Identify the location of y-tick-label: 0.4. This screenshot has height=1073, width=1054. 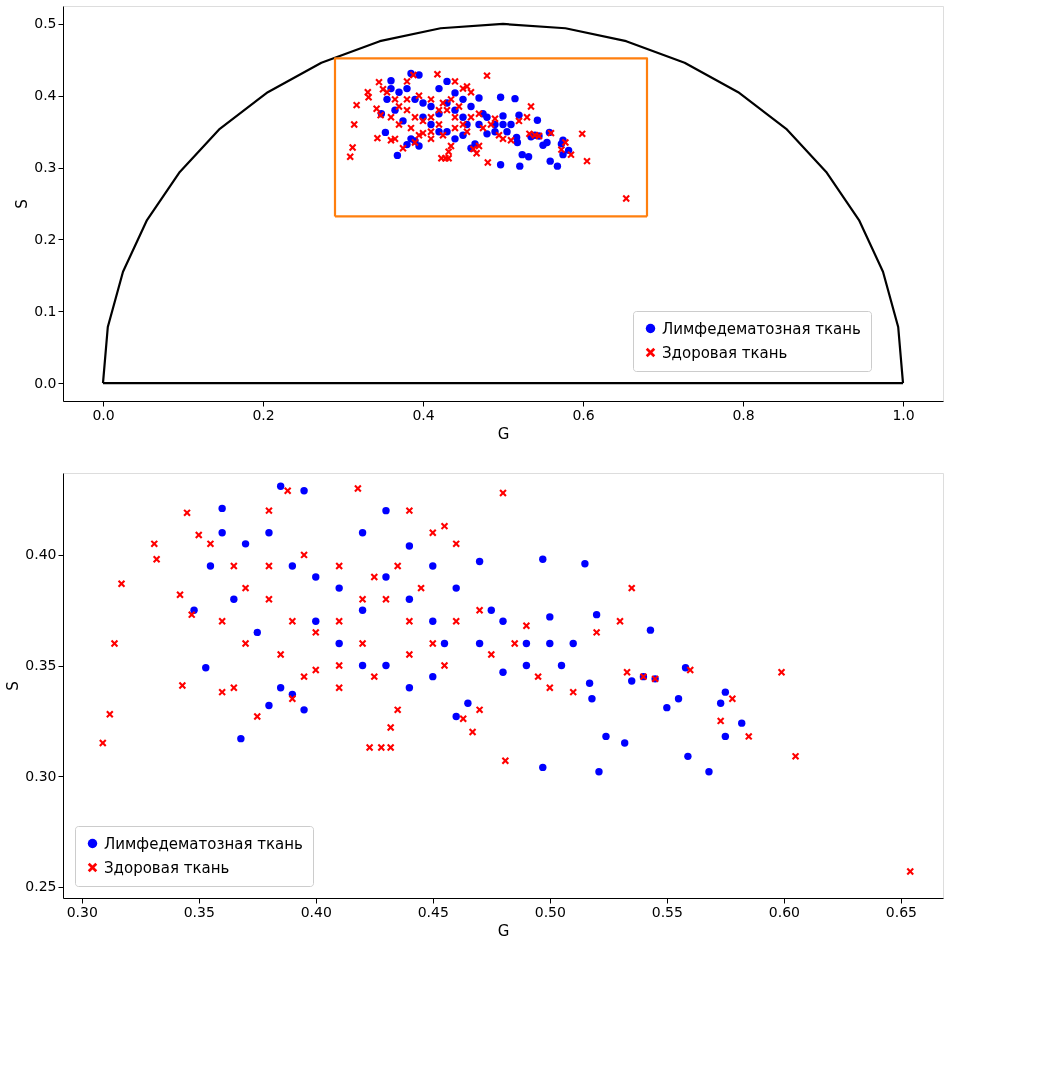
(45, 95).